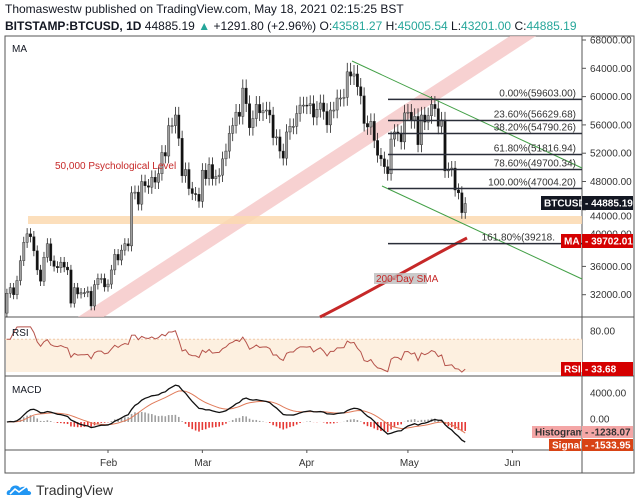 This screenshot has height=503, width=640. I want to click on open-label: O:, so click(326, 26).